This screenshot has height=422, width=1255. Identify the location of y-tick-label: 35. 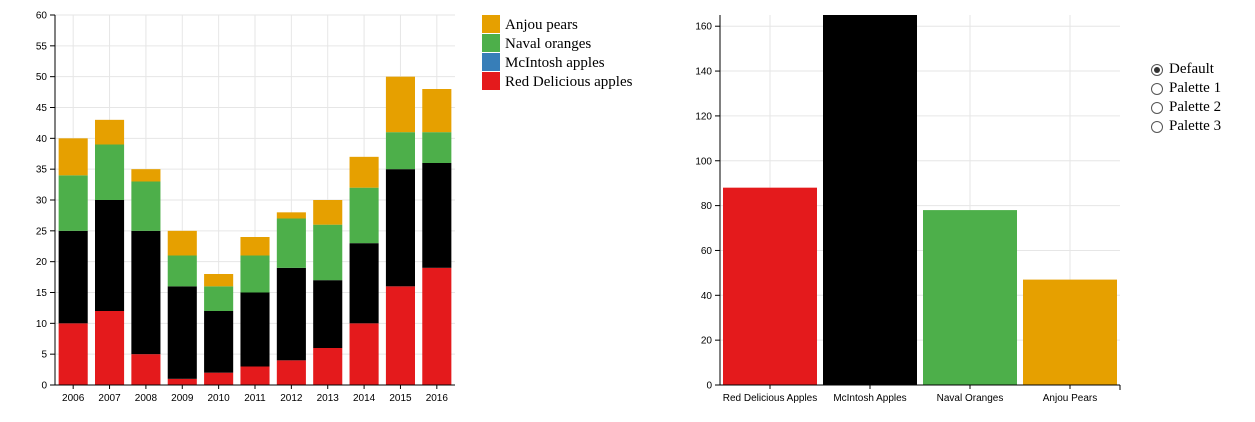
(42, 170).